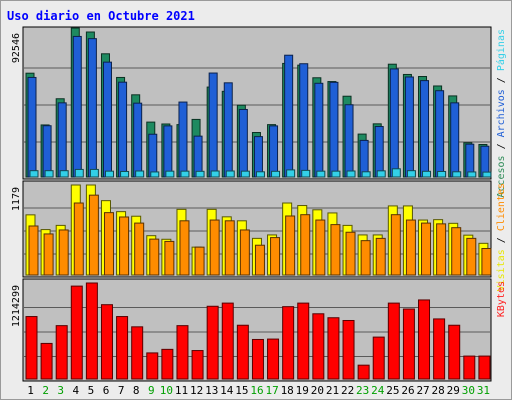  Describe the element at coordinates (422, 390) in the screenshot. I see `x-tick-label: 27` at that location.